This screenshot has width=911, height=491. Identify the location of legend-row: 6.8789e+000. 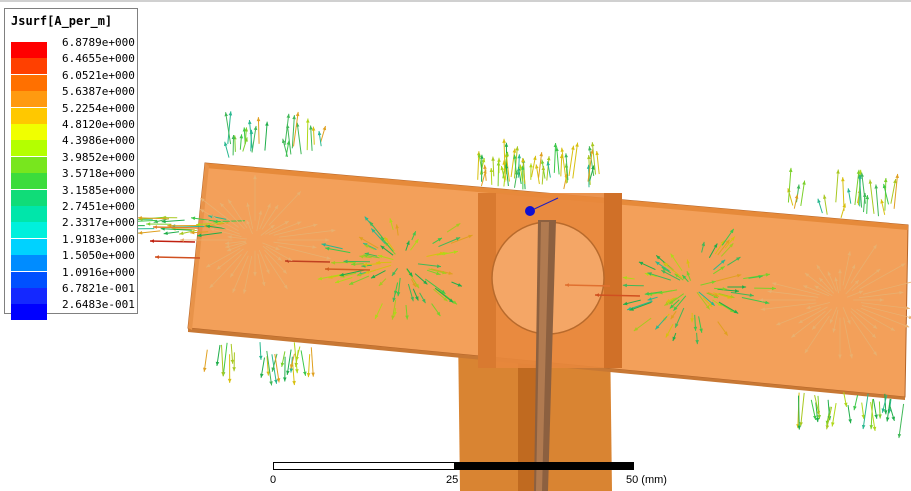
(73, 47).